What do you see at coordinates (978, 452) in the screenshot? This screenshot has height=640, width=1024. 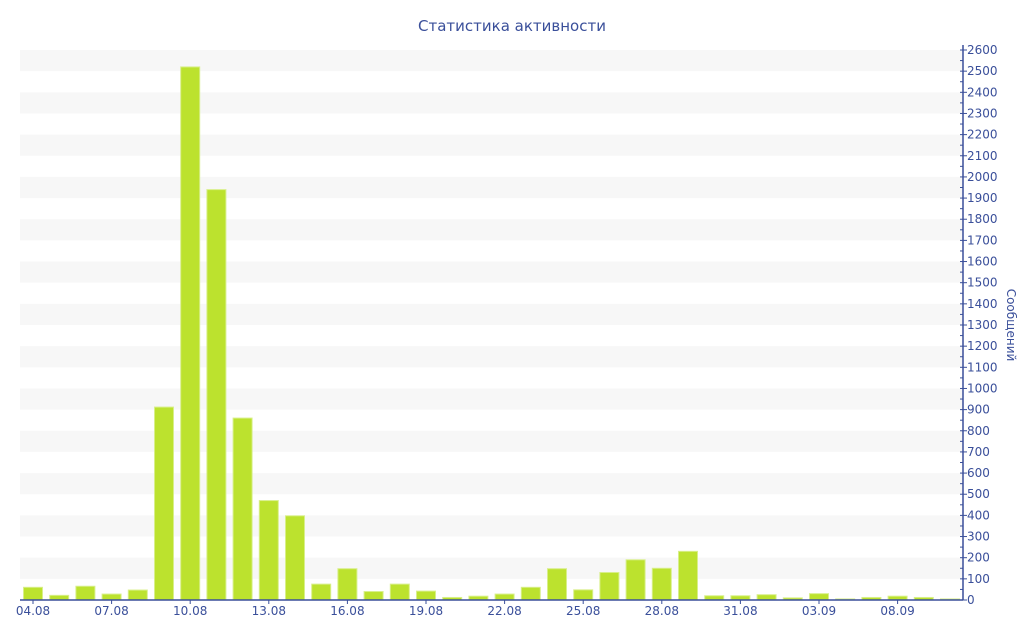 I see `y-tick-label: 700` at bounding box center [978, 452].